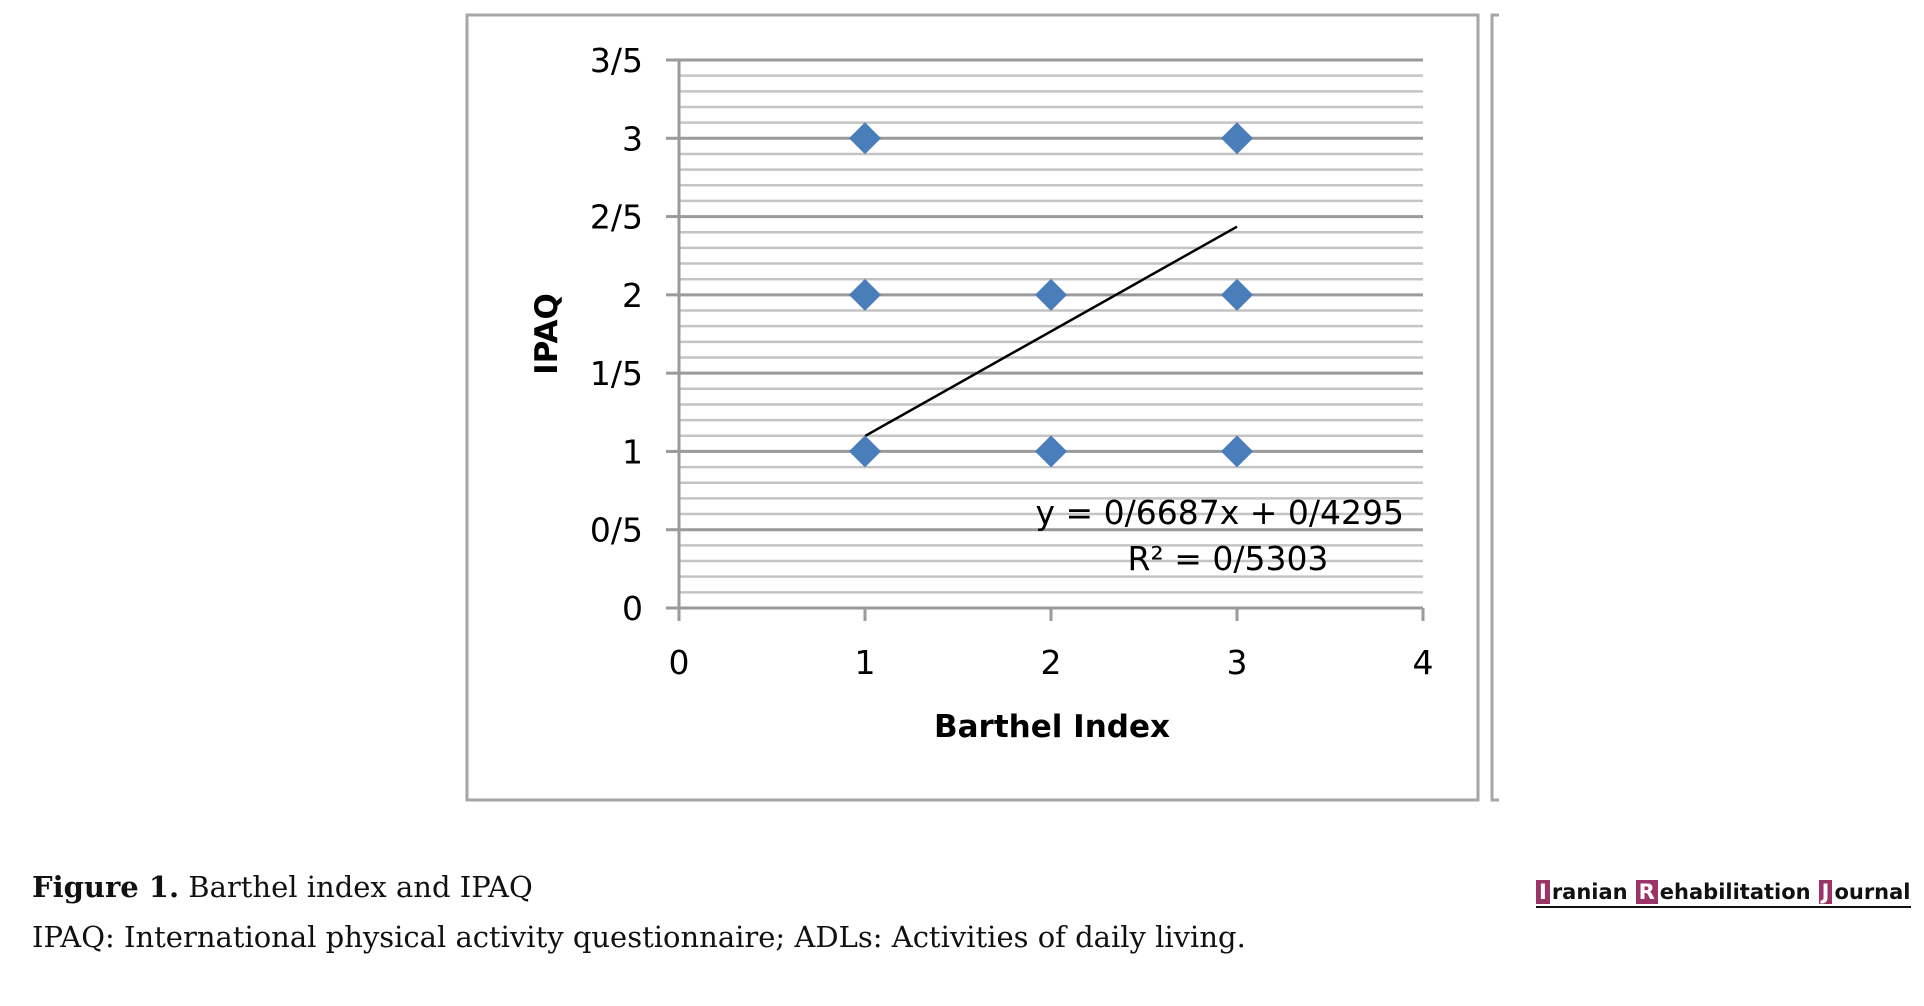 Image resolution: width=1924 pixels, height=1006 pixels. What do you see at coordinates (632, 608) in the screenshot?
I see `y-tick-label: 0` at bounding box center [632, 608].